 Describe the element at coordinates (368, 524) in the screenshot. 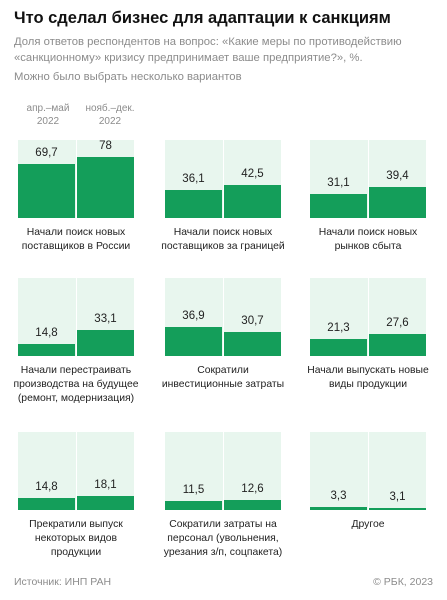

I see `panel-label: Другое` at that location.